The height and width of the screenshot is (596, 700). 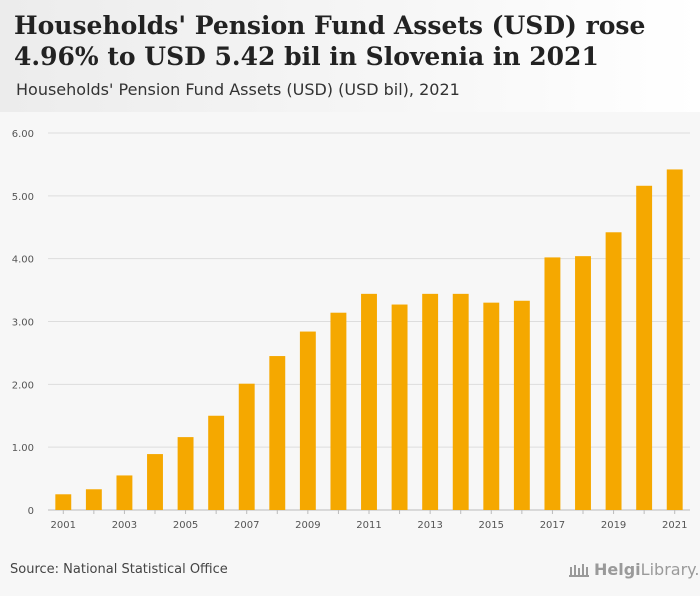 I want to click on bar-2008, so click(x=277, y=433).